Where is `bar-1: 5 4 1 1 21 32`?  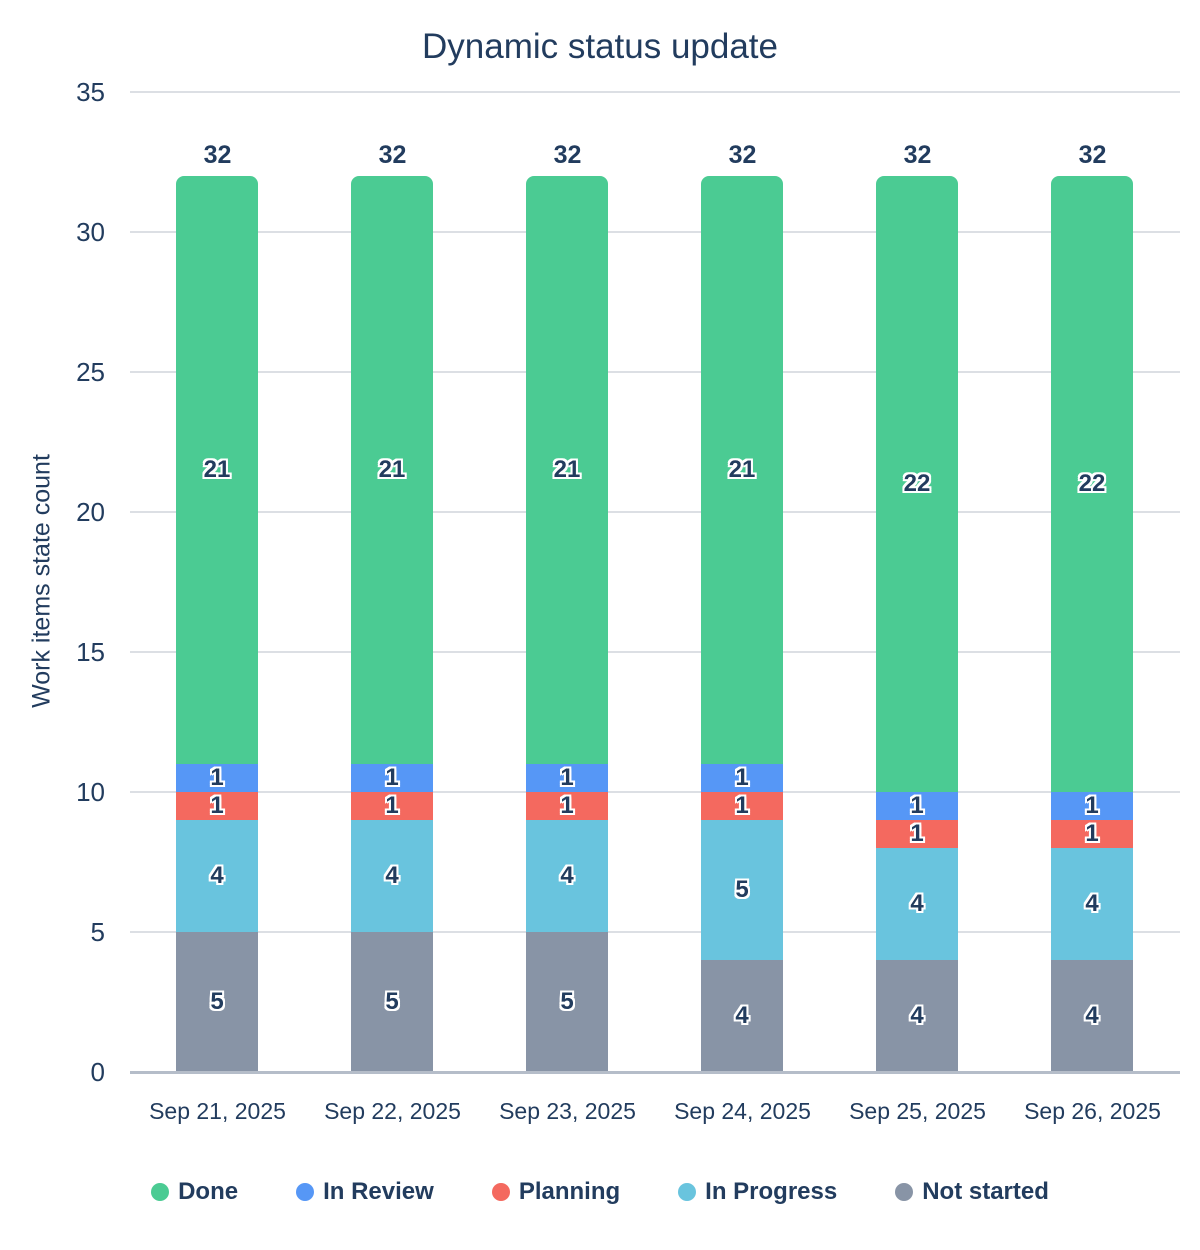 bar-1: 5 4 1 1 21 32 is located at coordinates (217, 582).